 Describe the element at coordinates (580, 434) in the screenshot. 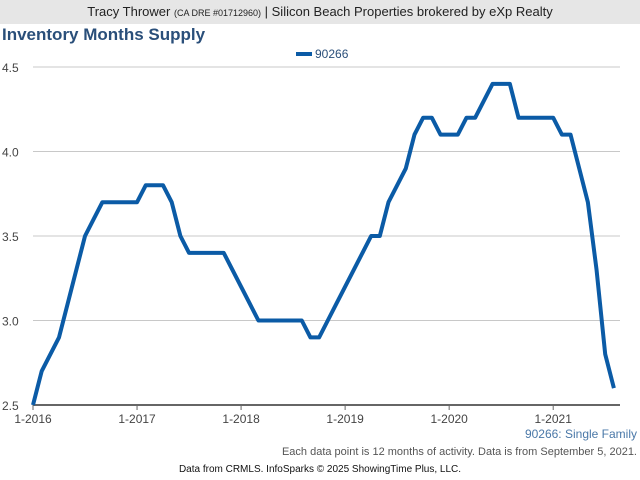

I see `chart-subtitle: 90266: Single Family` at that location.